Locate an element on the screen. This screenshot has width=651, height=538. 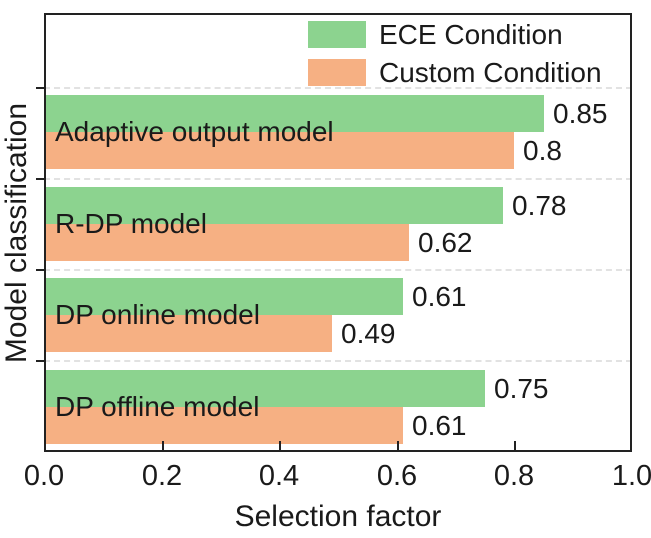
category-label: R-DP model is located at coordinates (131, 223).